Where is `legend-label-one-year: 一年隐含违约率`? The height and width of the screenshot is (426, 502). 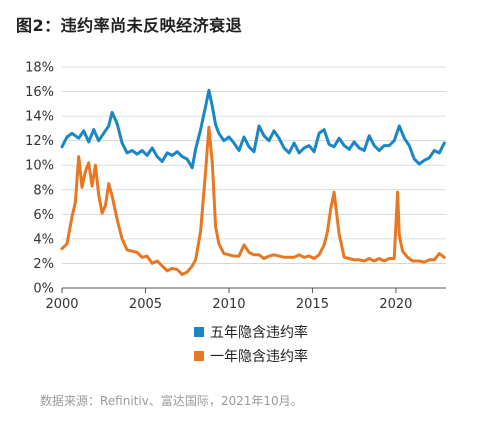
legend-label-one-year: 一年隐含违约率 is located at coordinates (259, 357).